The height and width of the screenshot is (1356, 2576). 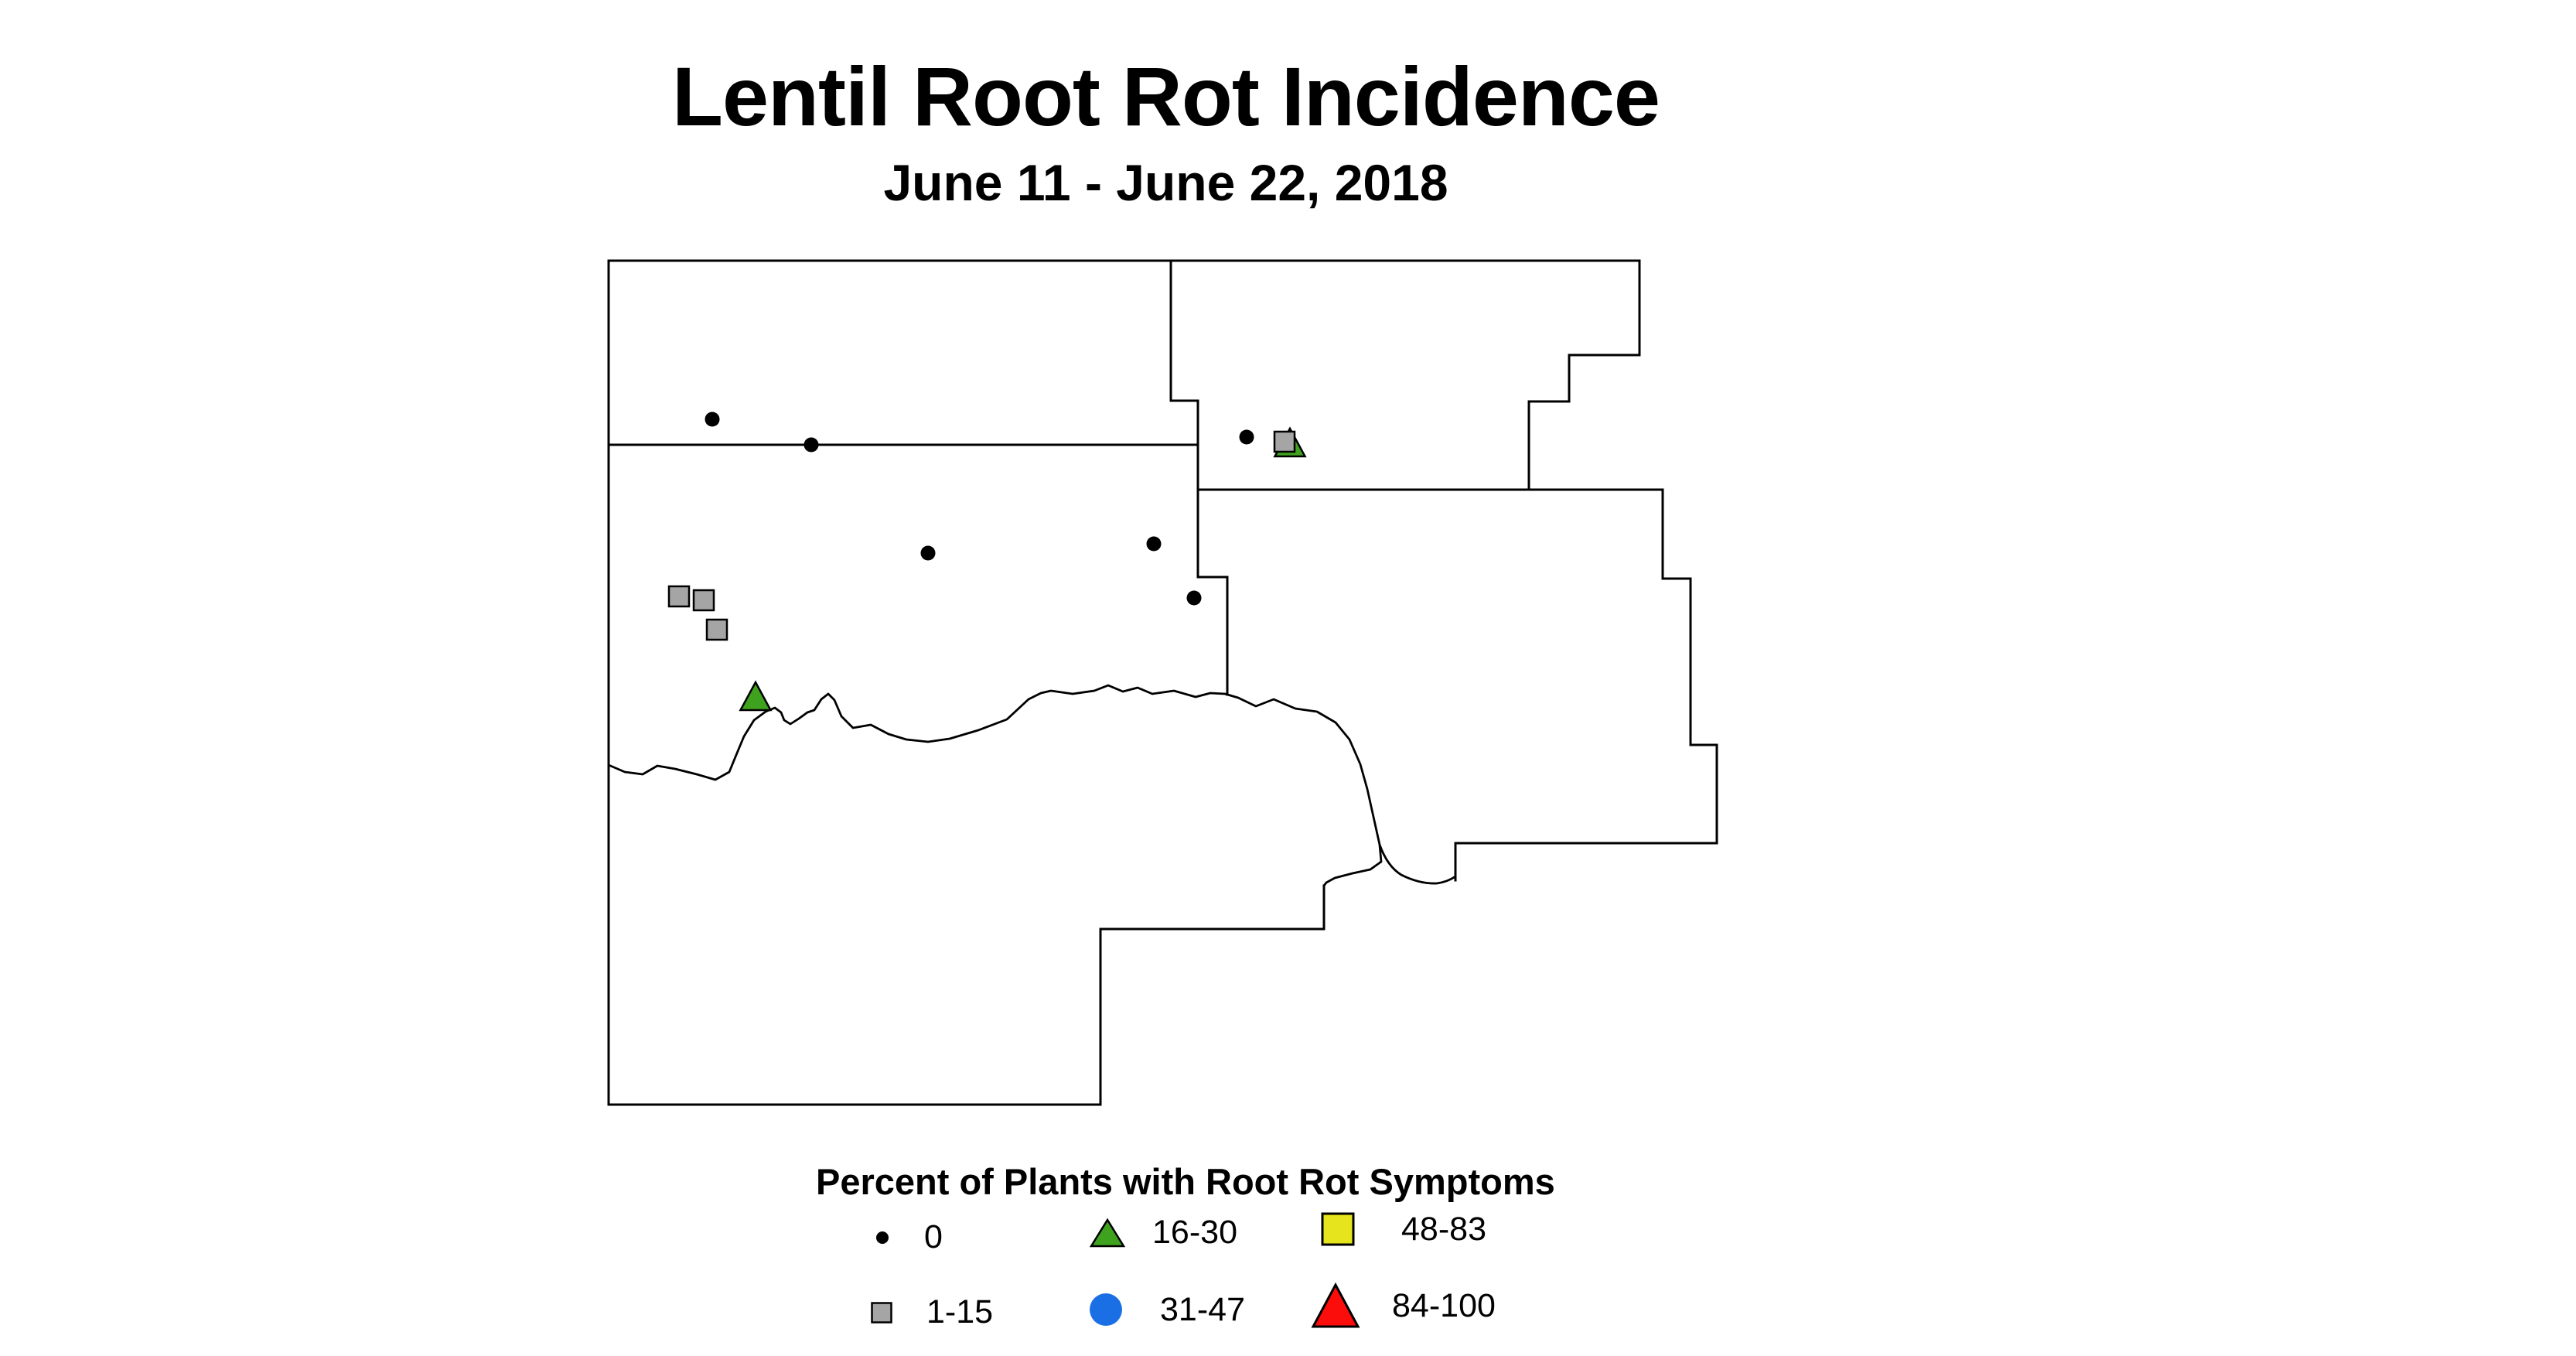 I want to click on river-boundary-south-branch, so click(x=1418, y=864).